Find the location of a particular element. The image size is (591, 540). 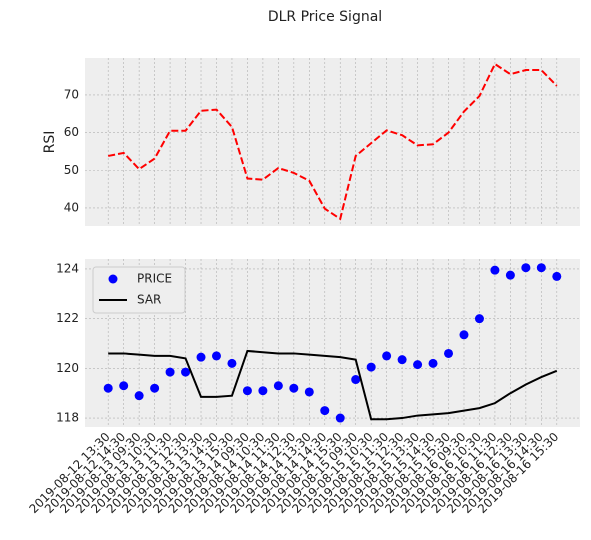

y-tick-label: 118 is located at coordinates (67, 418).